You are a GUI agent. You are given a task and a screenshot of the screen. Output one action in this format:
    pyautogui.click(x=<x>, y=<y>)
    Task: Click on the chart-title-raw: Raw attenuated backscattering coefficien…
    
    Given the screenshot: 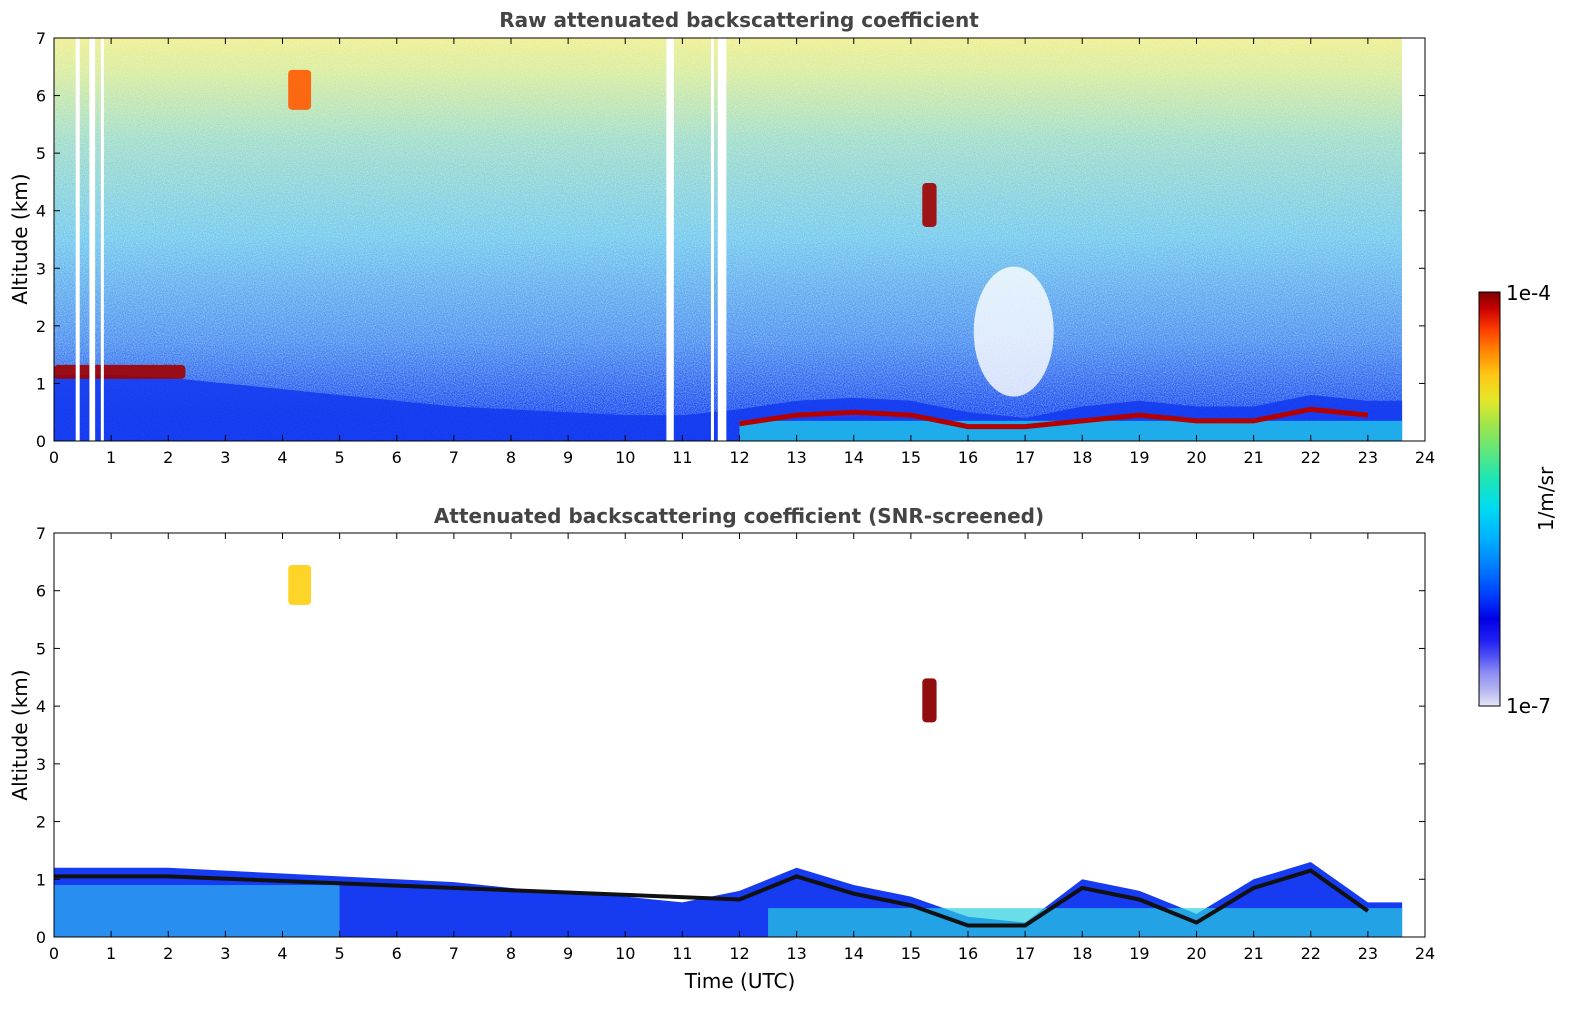 What is the action you would take?
    pyautogui.click(x=739, y=20)
    